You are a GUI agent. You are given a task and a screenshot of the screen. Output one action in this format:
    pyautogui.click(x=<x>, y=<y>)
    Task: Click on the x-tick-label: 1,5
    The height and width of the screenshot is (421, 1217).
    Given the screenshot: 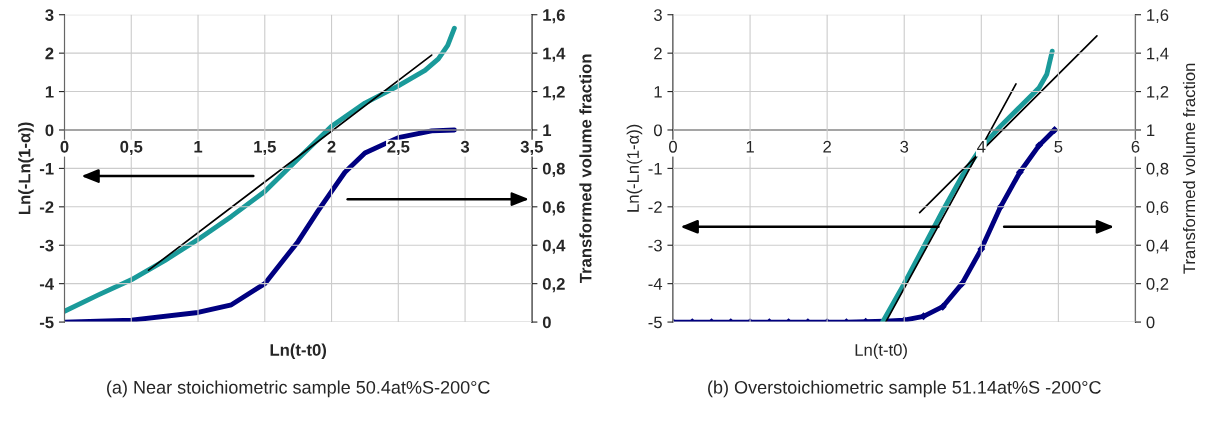 What is the action you would take?
    pyautogui.click(x=265, y=148)
    